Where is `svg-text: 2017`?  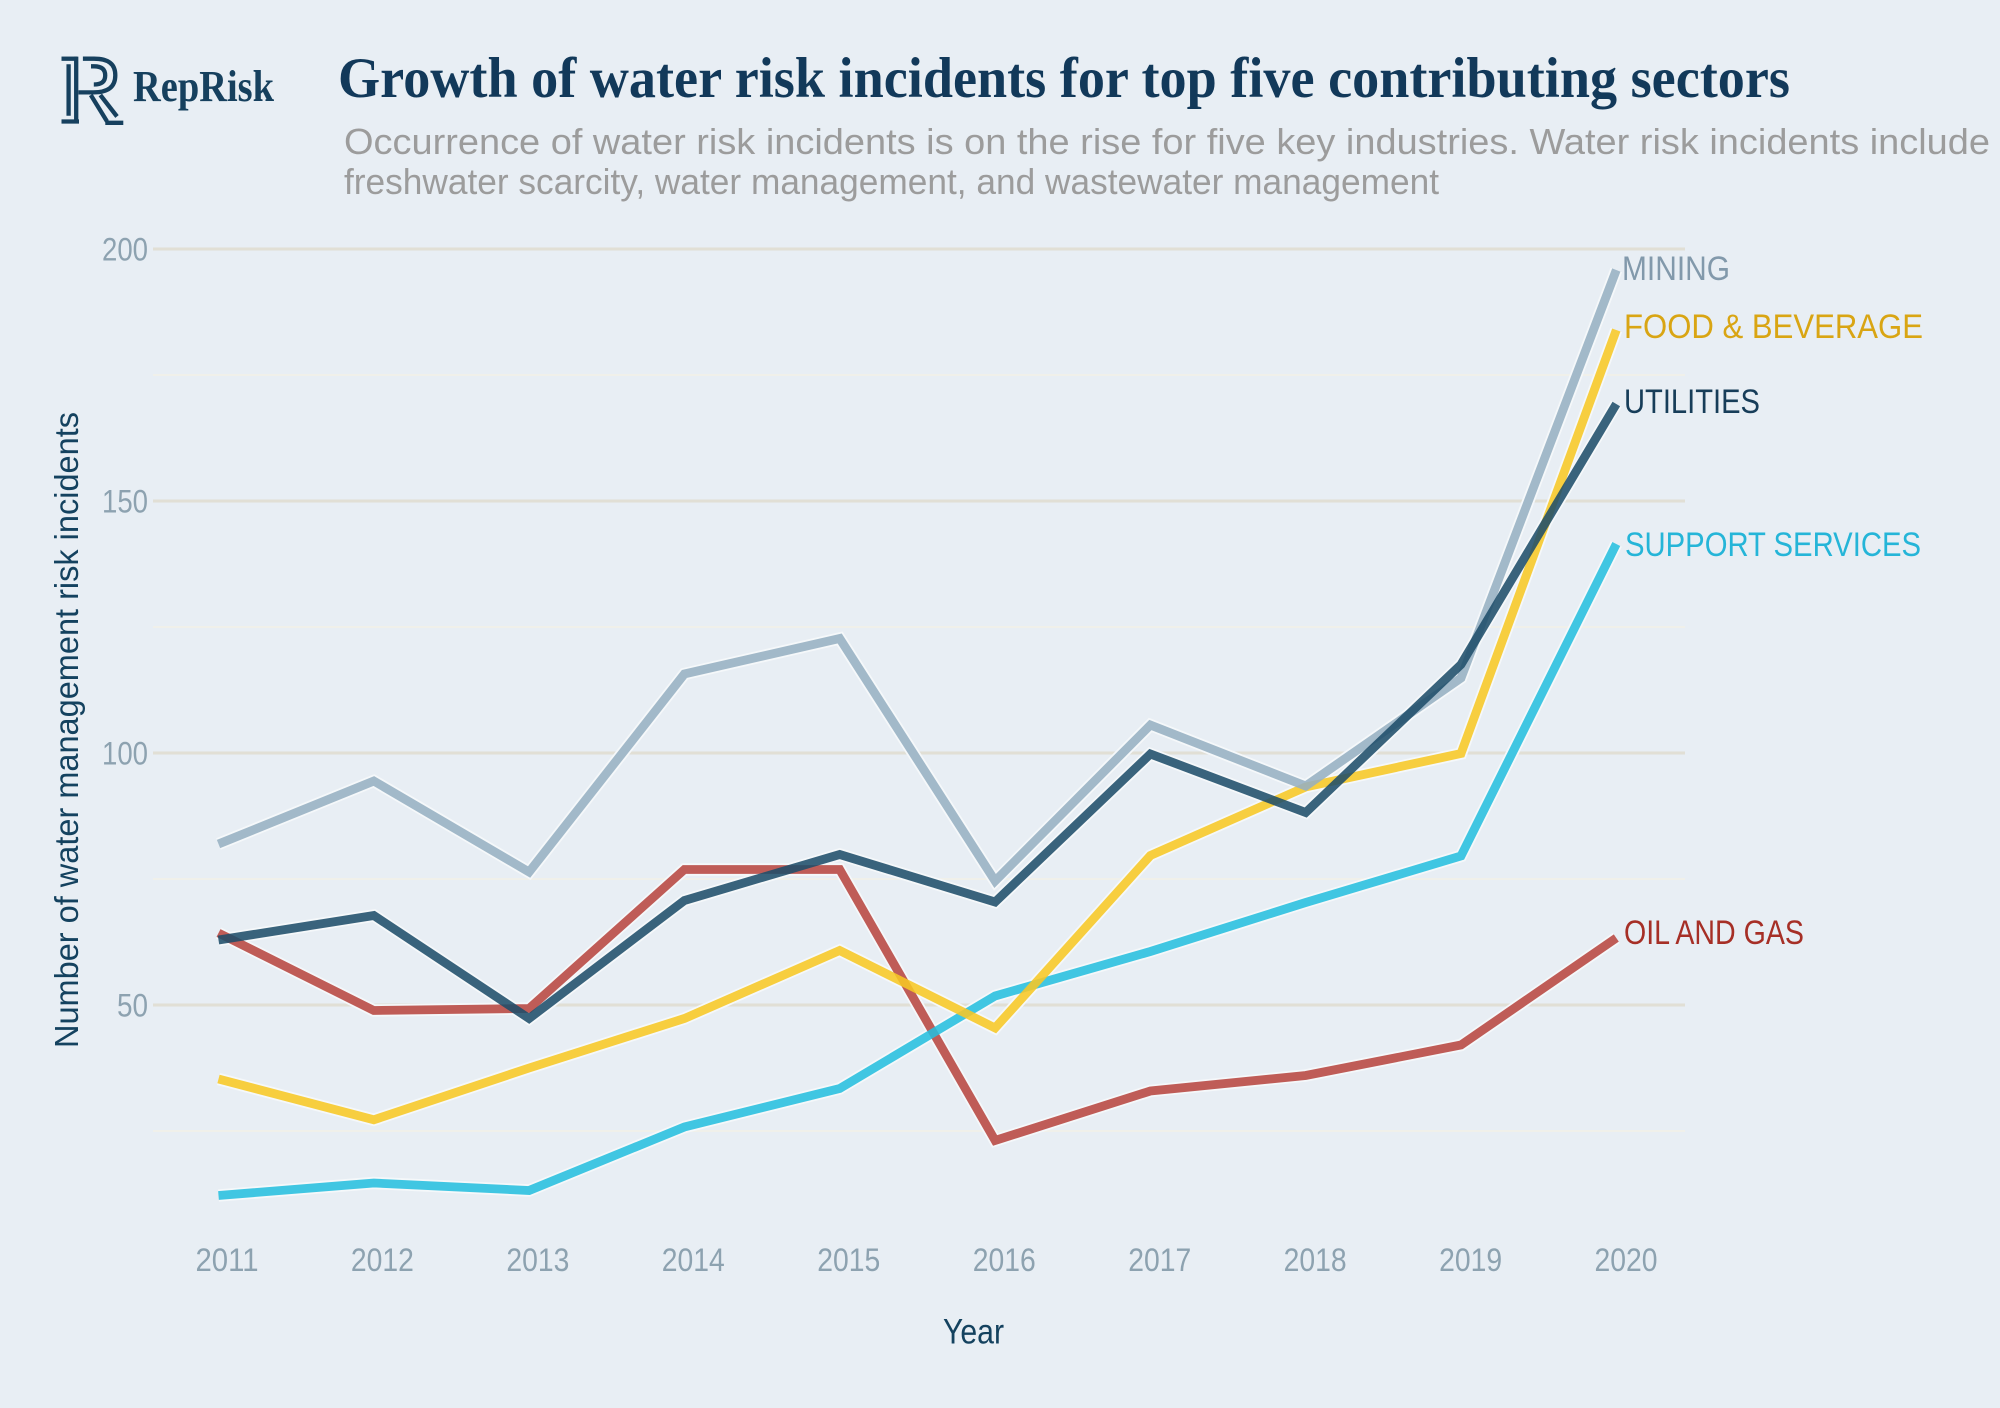
svg-text: 2017 is located at coordinates (1159, 1260).